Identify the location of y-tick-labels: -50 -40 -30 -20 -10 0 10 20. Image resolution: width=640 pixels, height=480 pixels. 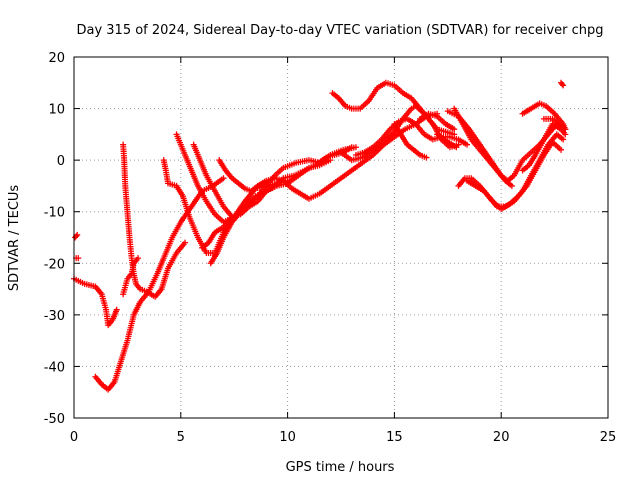
(54, 239).